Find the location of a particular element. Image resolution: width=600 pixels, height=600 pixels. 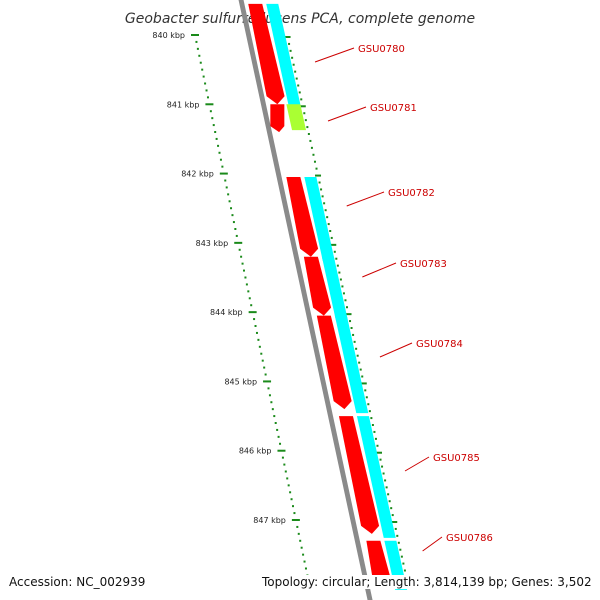

feature-reverse is located at coordinates (284, 56).